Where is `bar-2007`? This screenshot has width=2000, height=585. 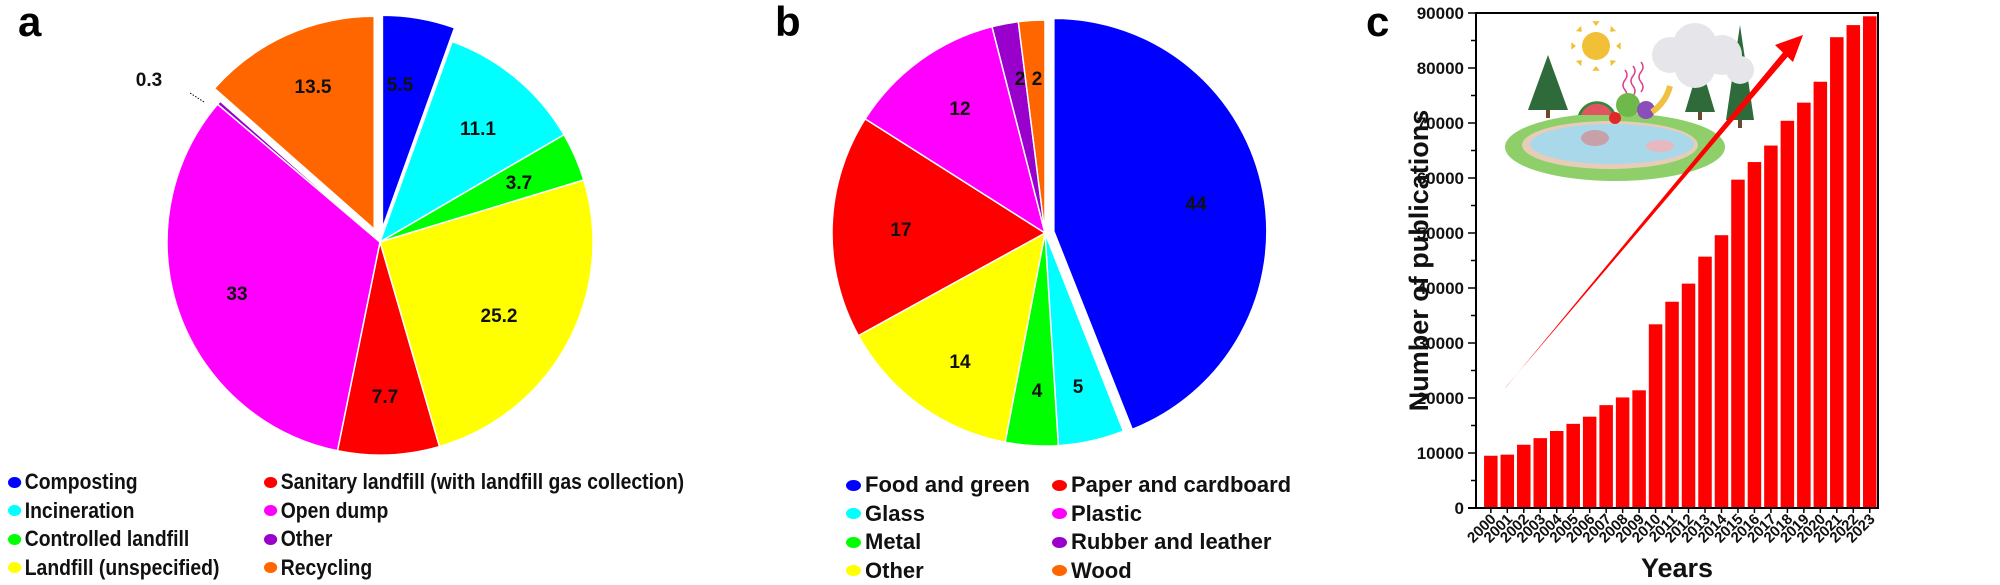
bar-2007 is located at coordinates (1606, 456).